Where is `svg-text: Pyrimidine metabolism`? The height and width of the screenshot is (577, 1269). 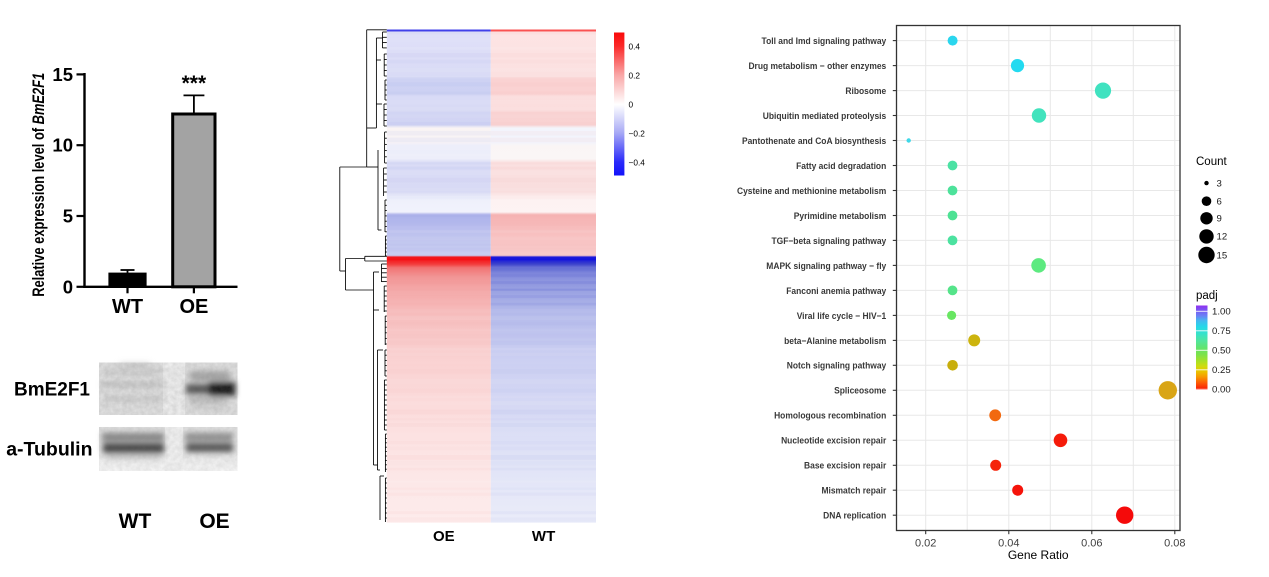 svg-text: Pyrimidine metabolism is located at coordinates (840, 216).